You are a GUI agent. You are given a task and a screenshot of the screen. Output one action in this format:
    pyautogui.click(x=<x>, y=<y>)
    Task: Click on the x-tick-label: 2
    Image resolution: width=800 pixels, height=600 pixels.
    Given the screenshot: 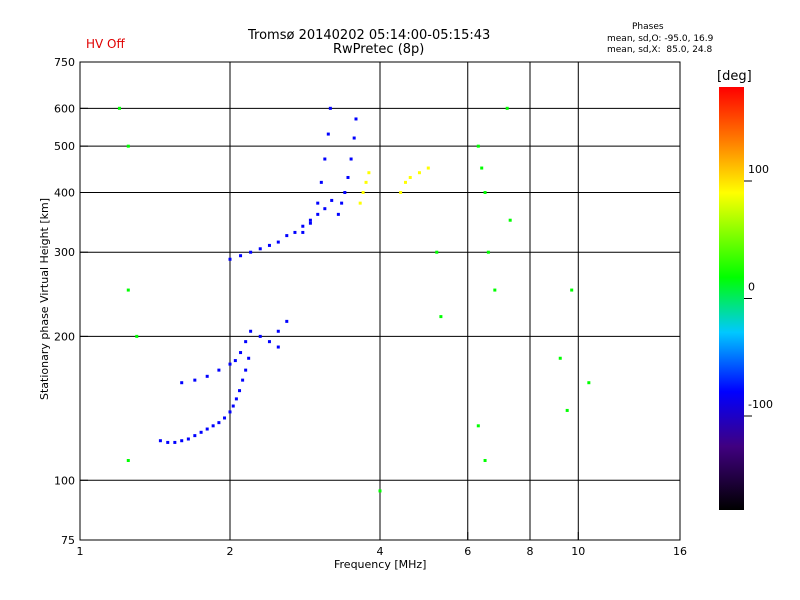 What is the action you would take?
    pyautogui.click(x=230, y=551)
    